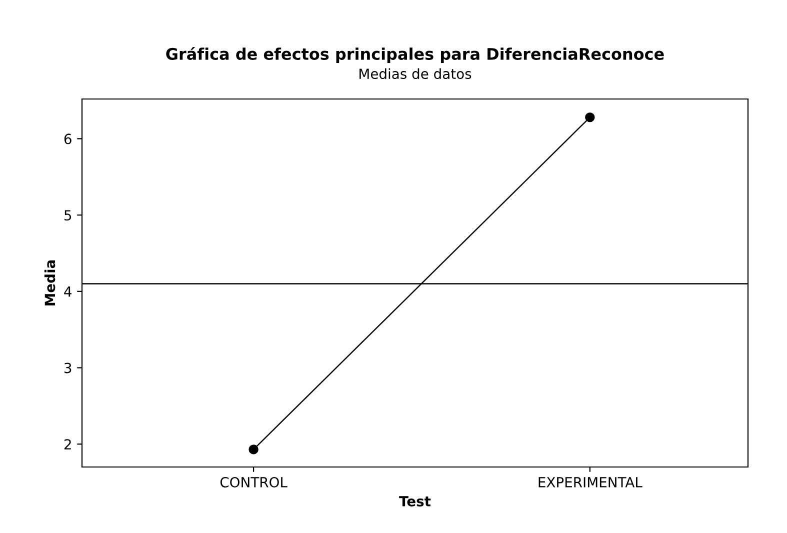  What do you see at coordinates (68, 139) in the screenshot?
I see `y-tick-label: 6` at bounding box center [68, 139].